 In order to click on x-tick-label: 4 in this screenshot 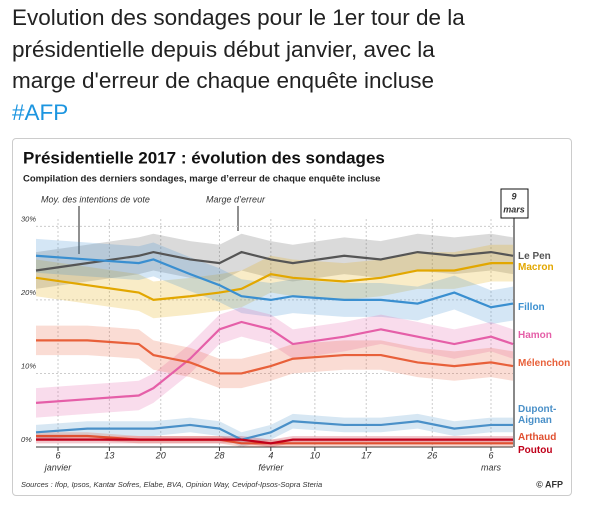, I will do `click(270, 455)`.